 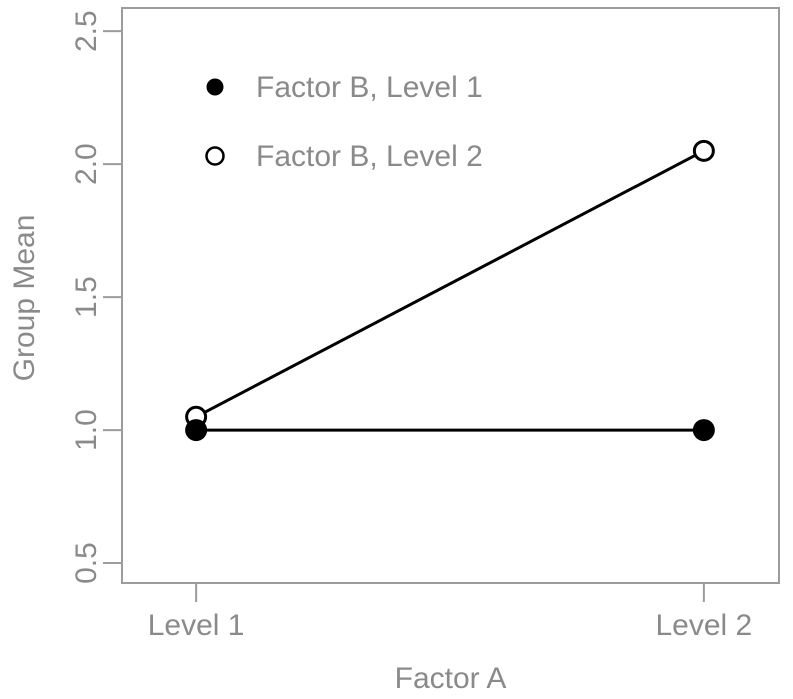 I want to click on legend-open-circle-icon, so click(x=215, y=156).